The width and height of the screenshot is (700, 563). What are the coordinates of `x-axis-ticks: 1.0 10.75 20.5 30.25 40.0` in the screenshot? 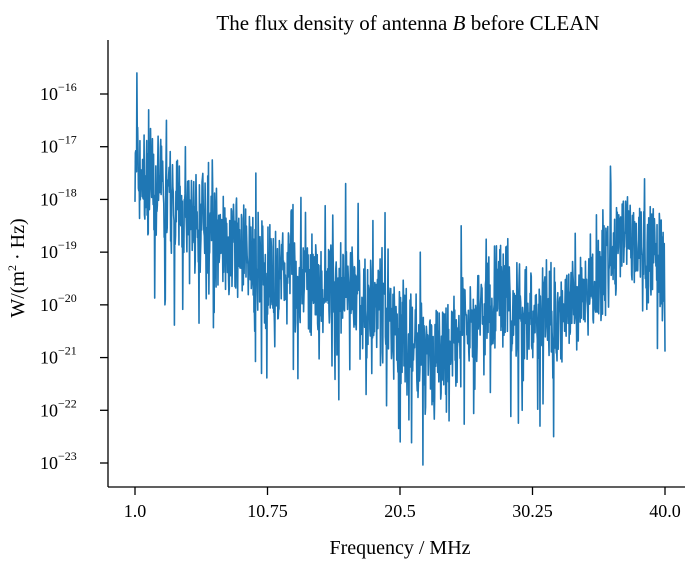 It's located at (402, 504).